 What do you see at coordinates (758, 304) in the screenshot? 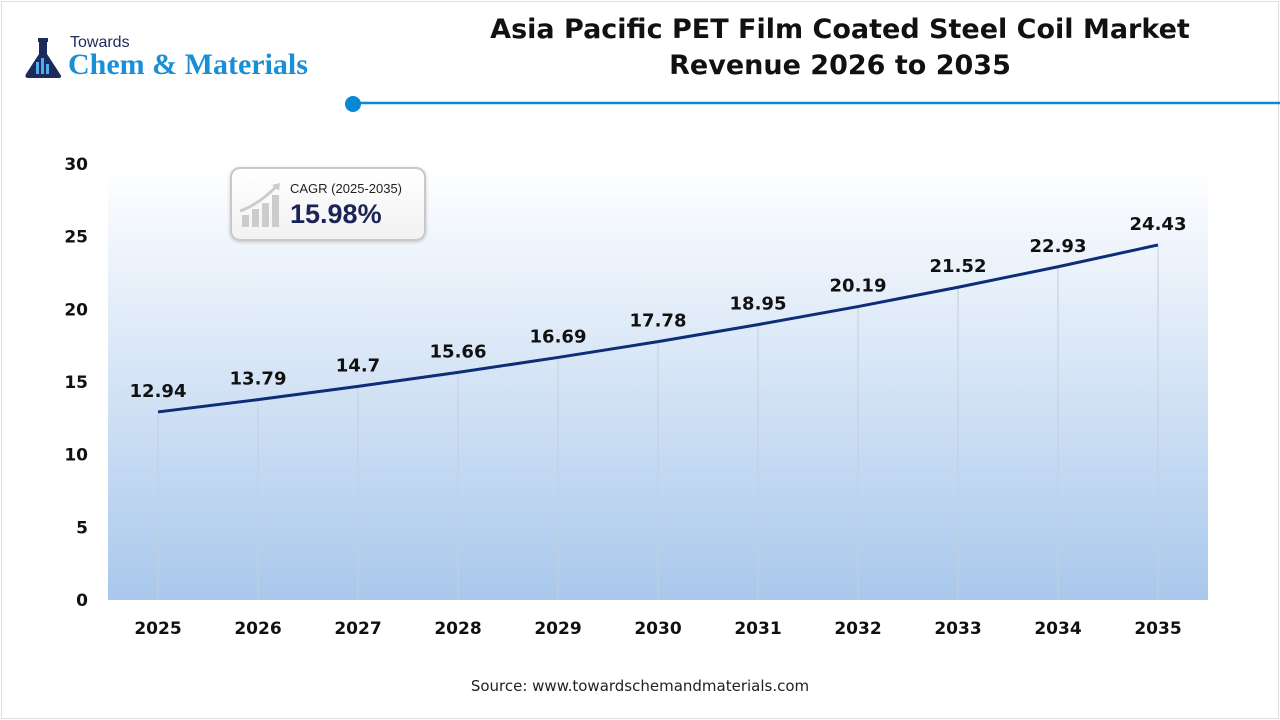
I see `data-label: 18.95` at bounding box center [758, 304].